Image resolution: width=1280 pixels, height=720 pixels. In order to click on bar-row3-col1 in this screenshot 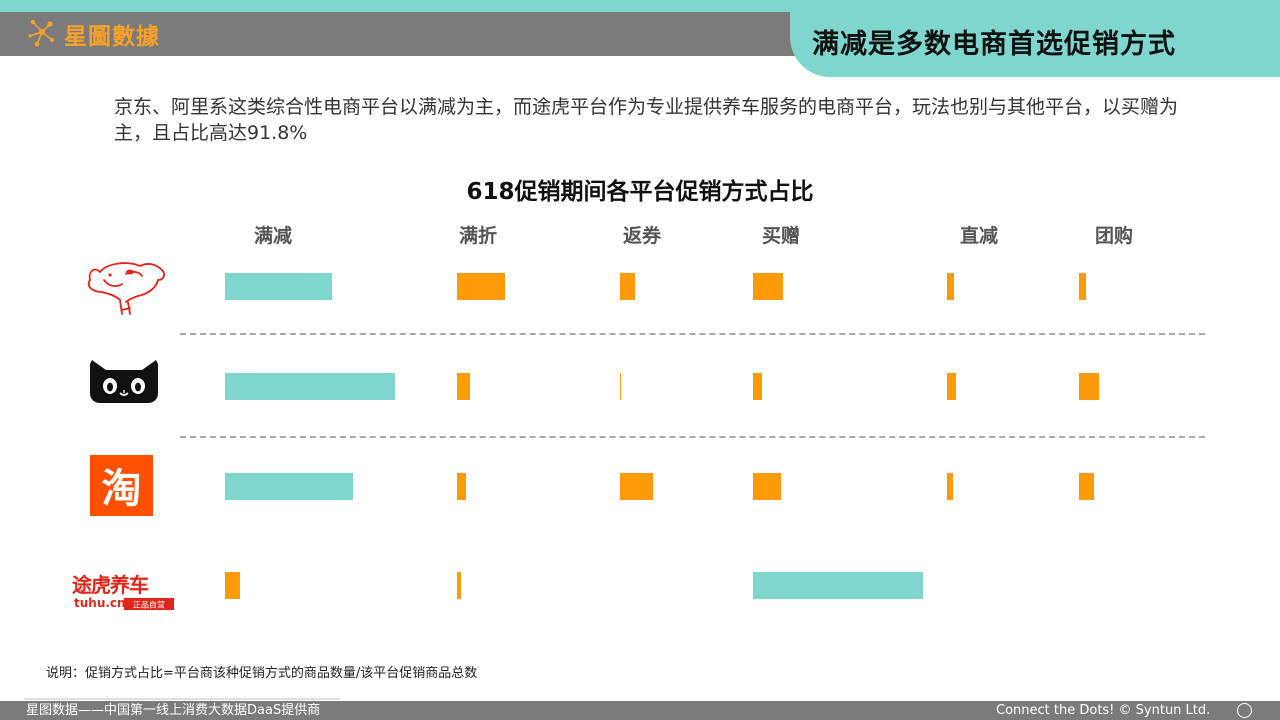, I will do `click(459, 585)`.